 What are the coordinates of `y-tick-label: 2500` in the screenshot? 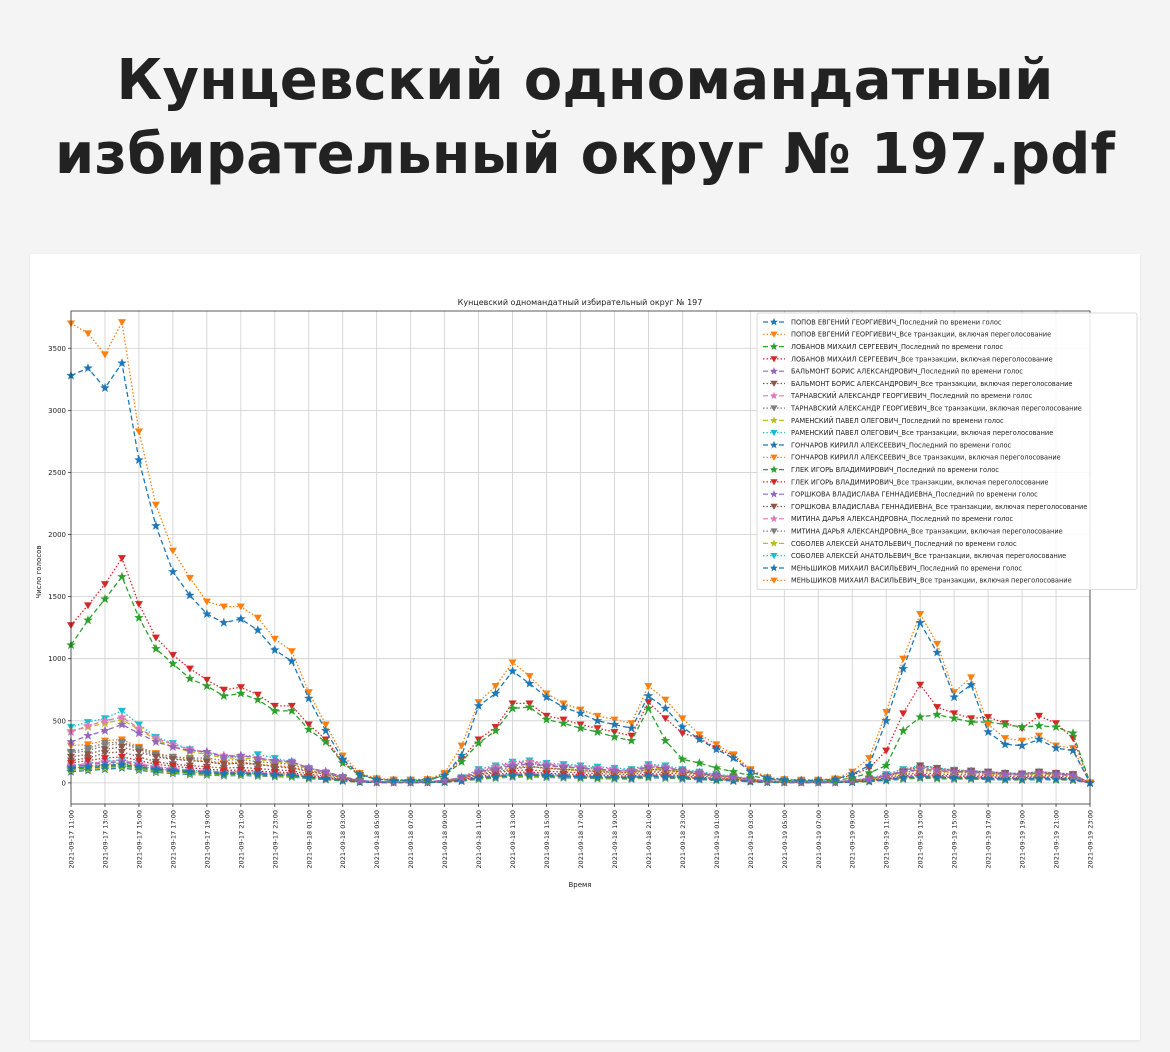 It's located at (57, 473).